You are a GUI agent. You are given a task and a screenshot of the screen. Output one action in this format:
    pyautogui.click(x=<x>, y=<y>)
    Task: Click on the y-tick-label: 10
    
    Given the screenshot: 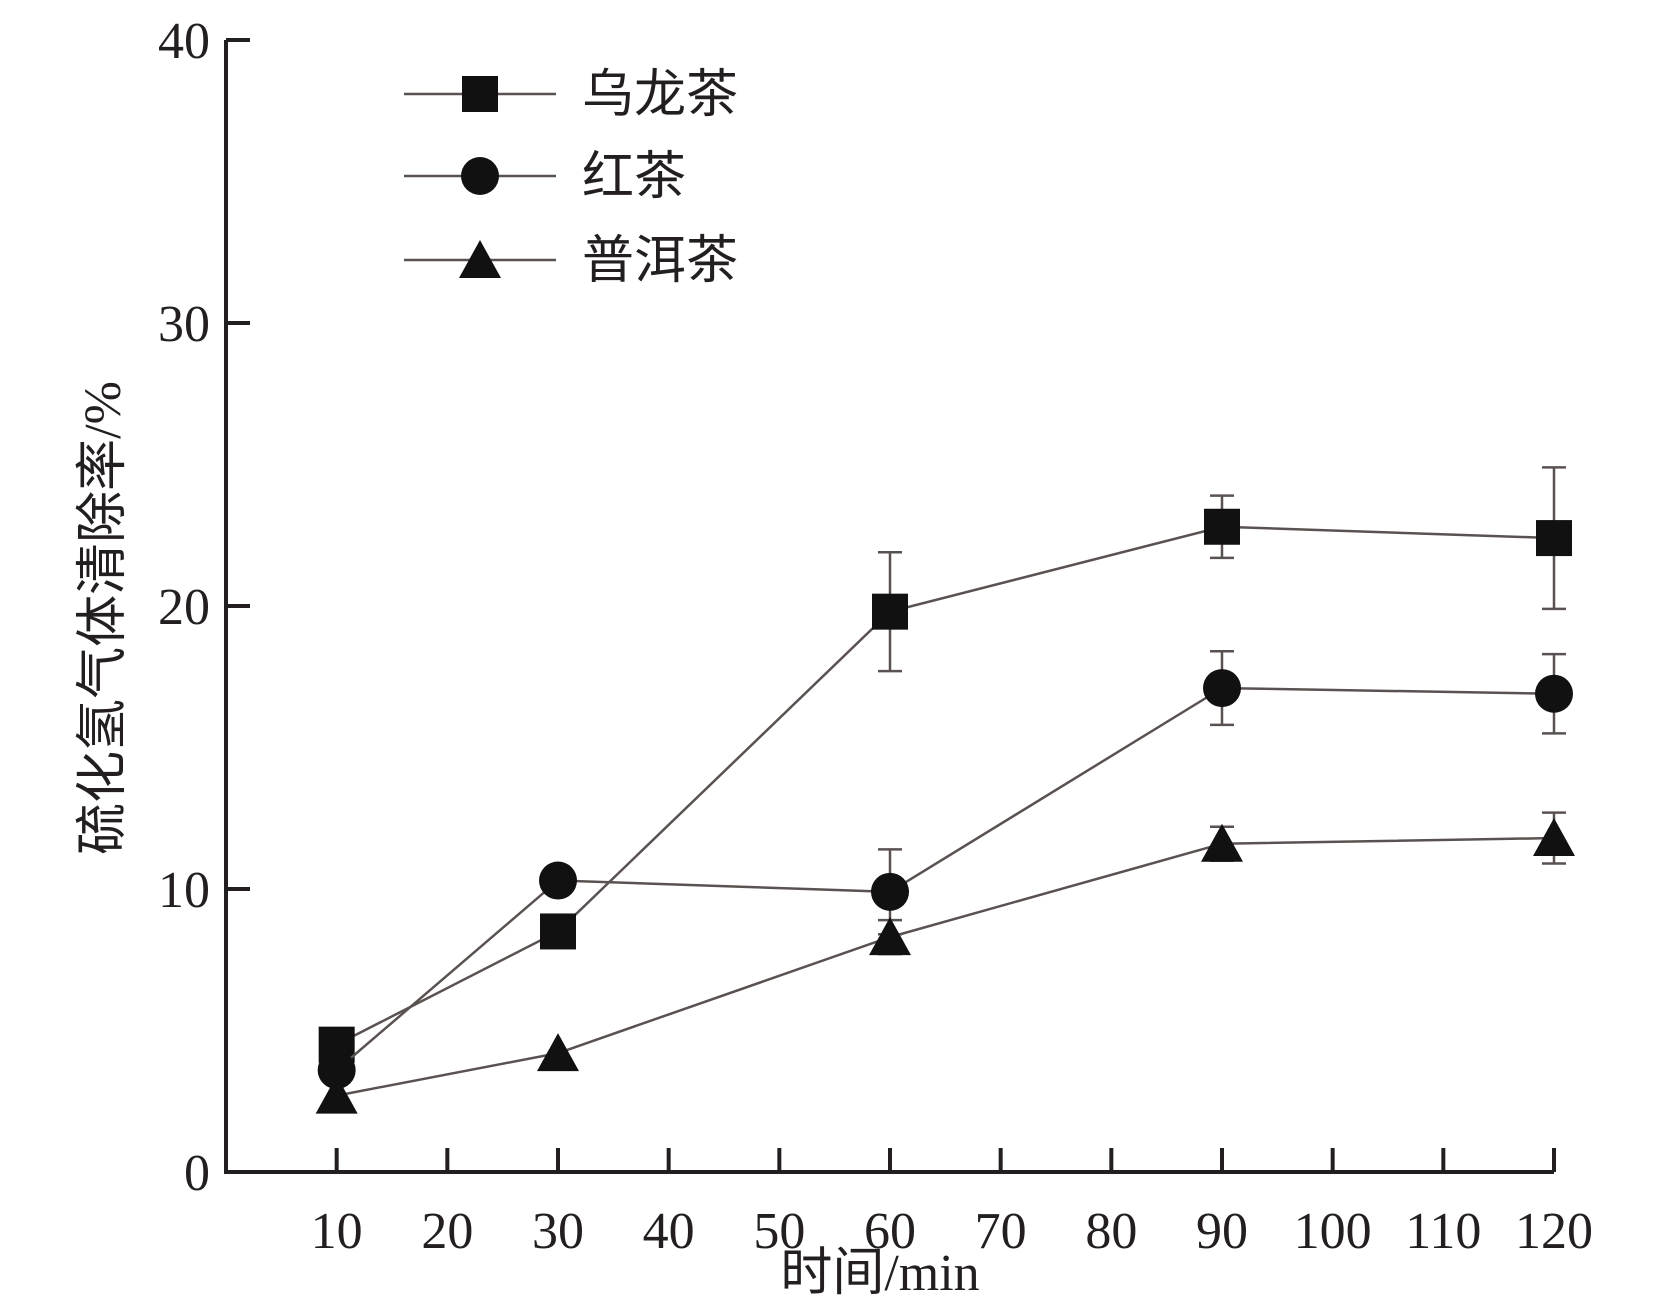 What is the action you would take?
    pyautogui.click(x=184, y=890)
    